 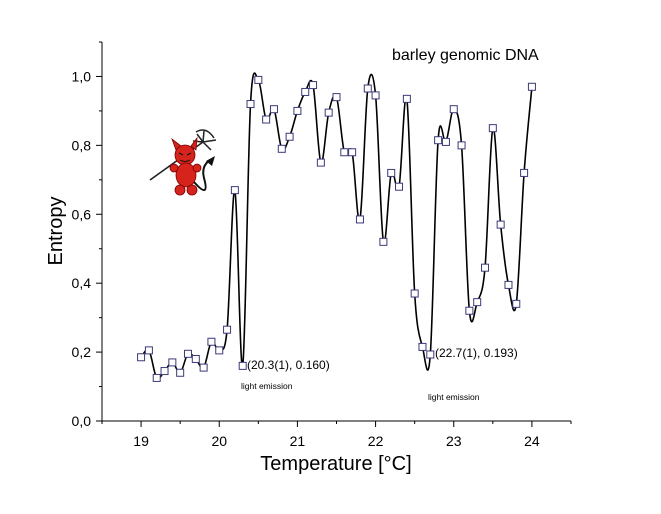 I want to click on annotation-2-value: (22.7(1), 0.193), so click(x=476, y=353).